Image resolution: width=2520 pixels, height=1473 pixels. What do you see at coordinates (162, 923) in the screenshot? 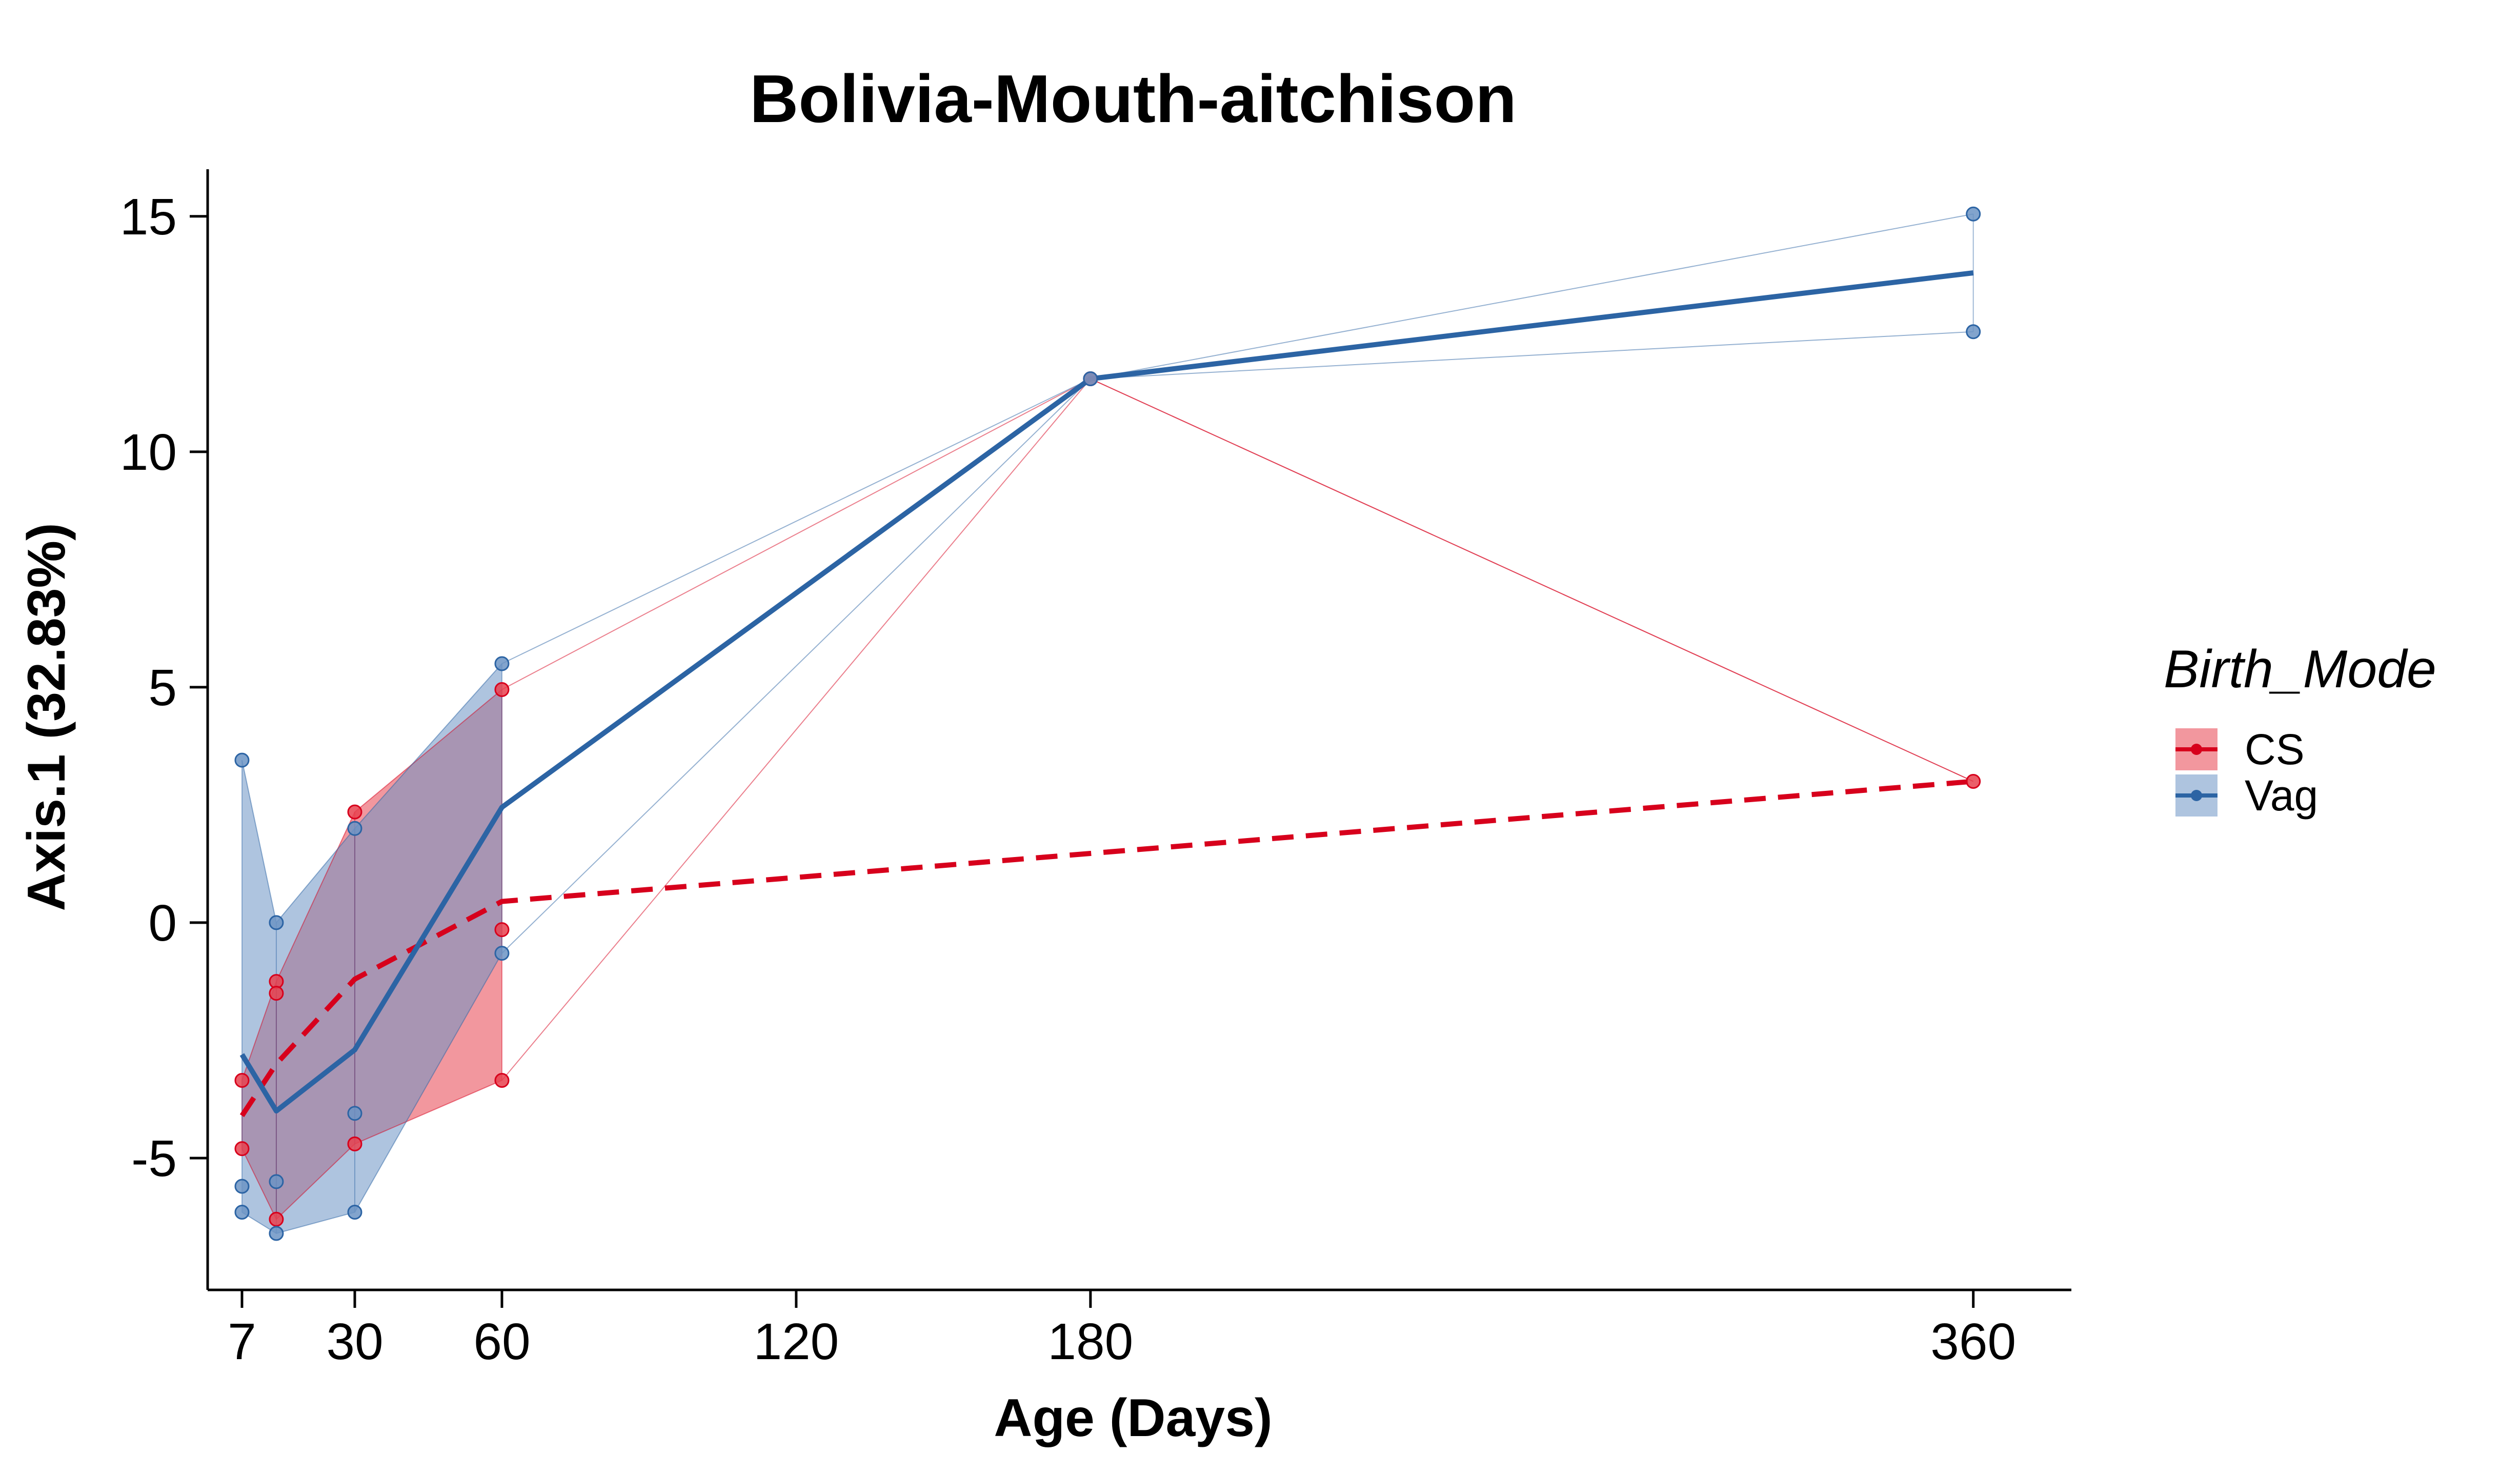
I see `y-tick-label: 0` at bounding box center [162, 923].